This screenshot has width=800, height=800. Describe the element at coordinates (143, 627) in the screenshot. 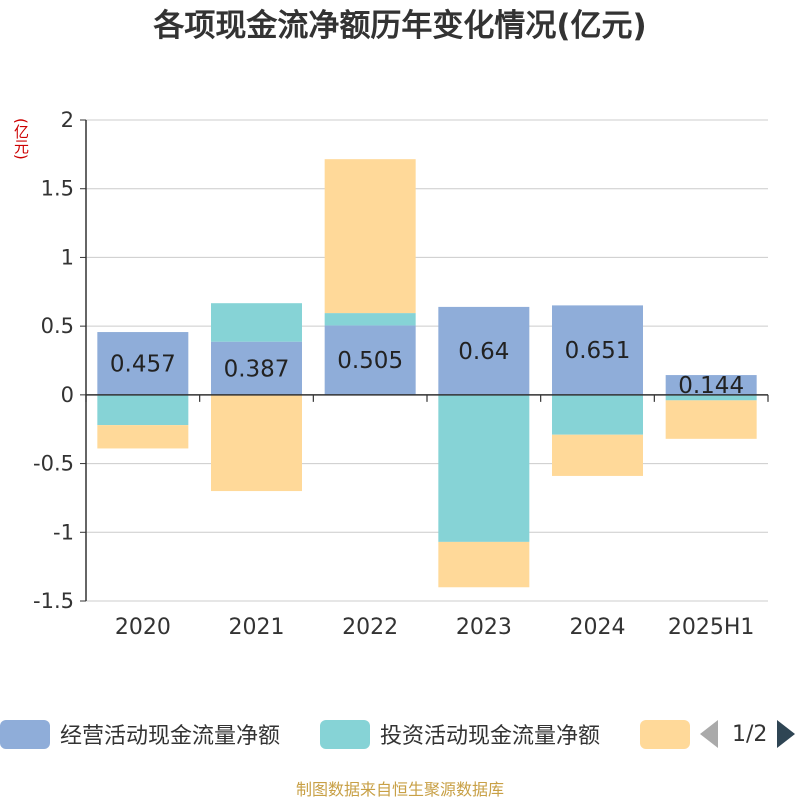

I see `x-tick-label: 2020` at that location.